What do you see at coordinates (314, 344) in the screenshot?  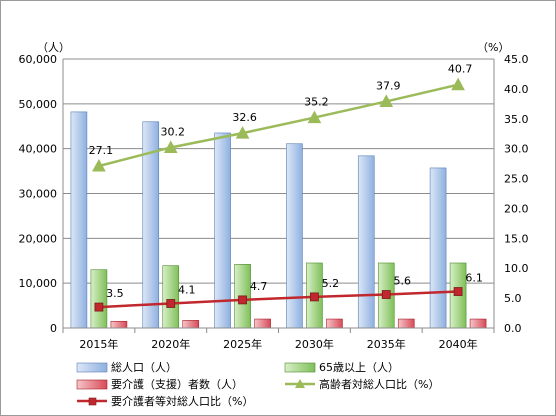 I see `x-tick-label: 2030年` at bounding box center [314, 344].